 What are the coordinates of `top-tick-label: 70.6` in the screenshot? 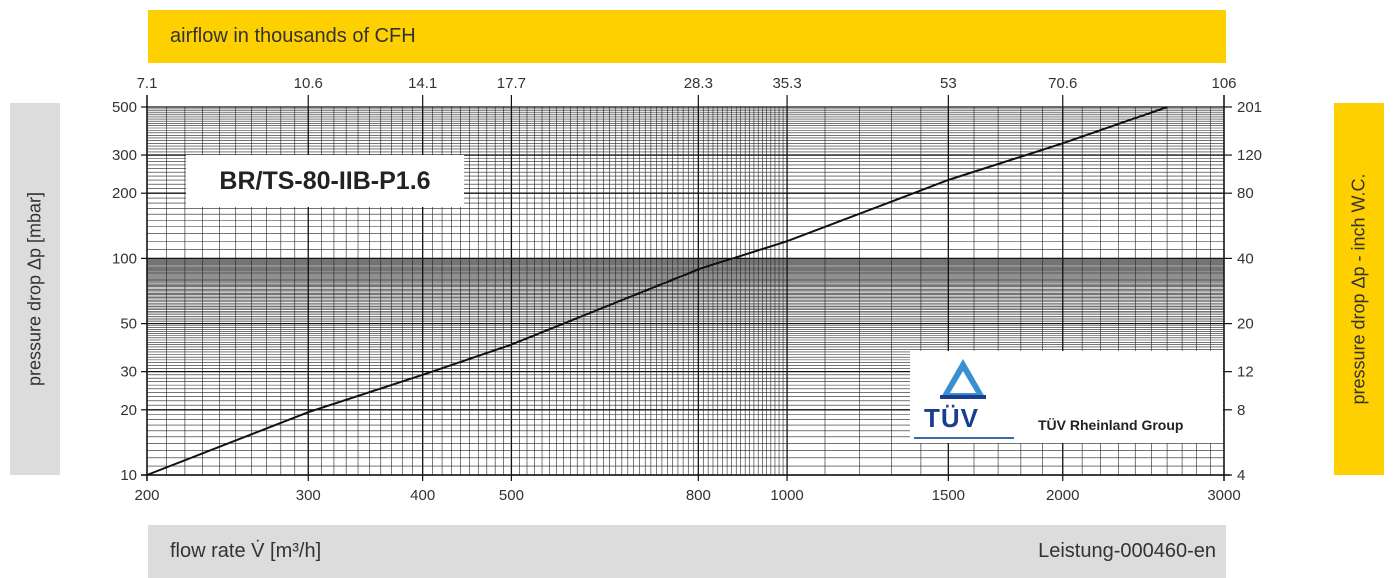 It's located at (1062, 83).